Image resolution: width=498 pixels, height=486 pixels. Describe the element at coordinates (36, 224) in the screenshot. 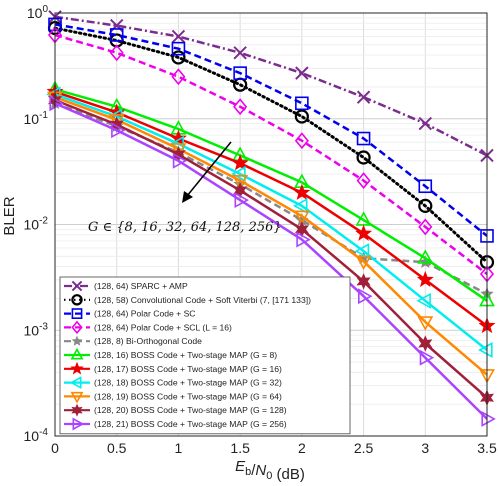

I see `y-tick-label: 10⁻²` at that location.